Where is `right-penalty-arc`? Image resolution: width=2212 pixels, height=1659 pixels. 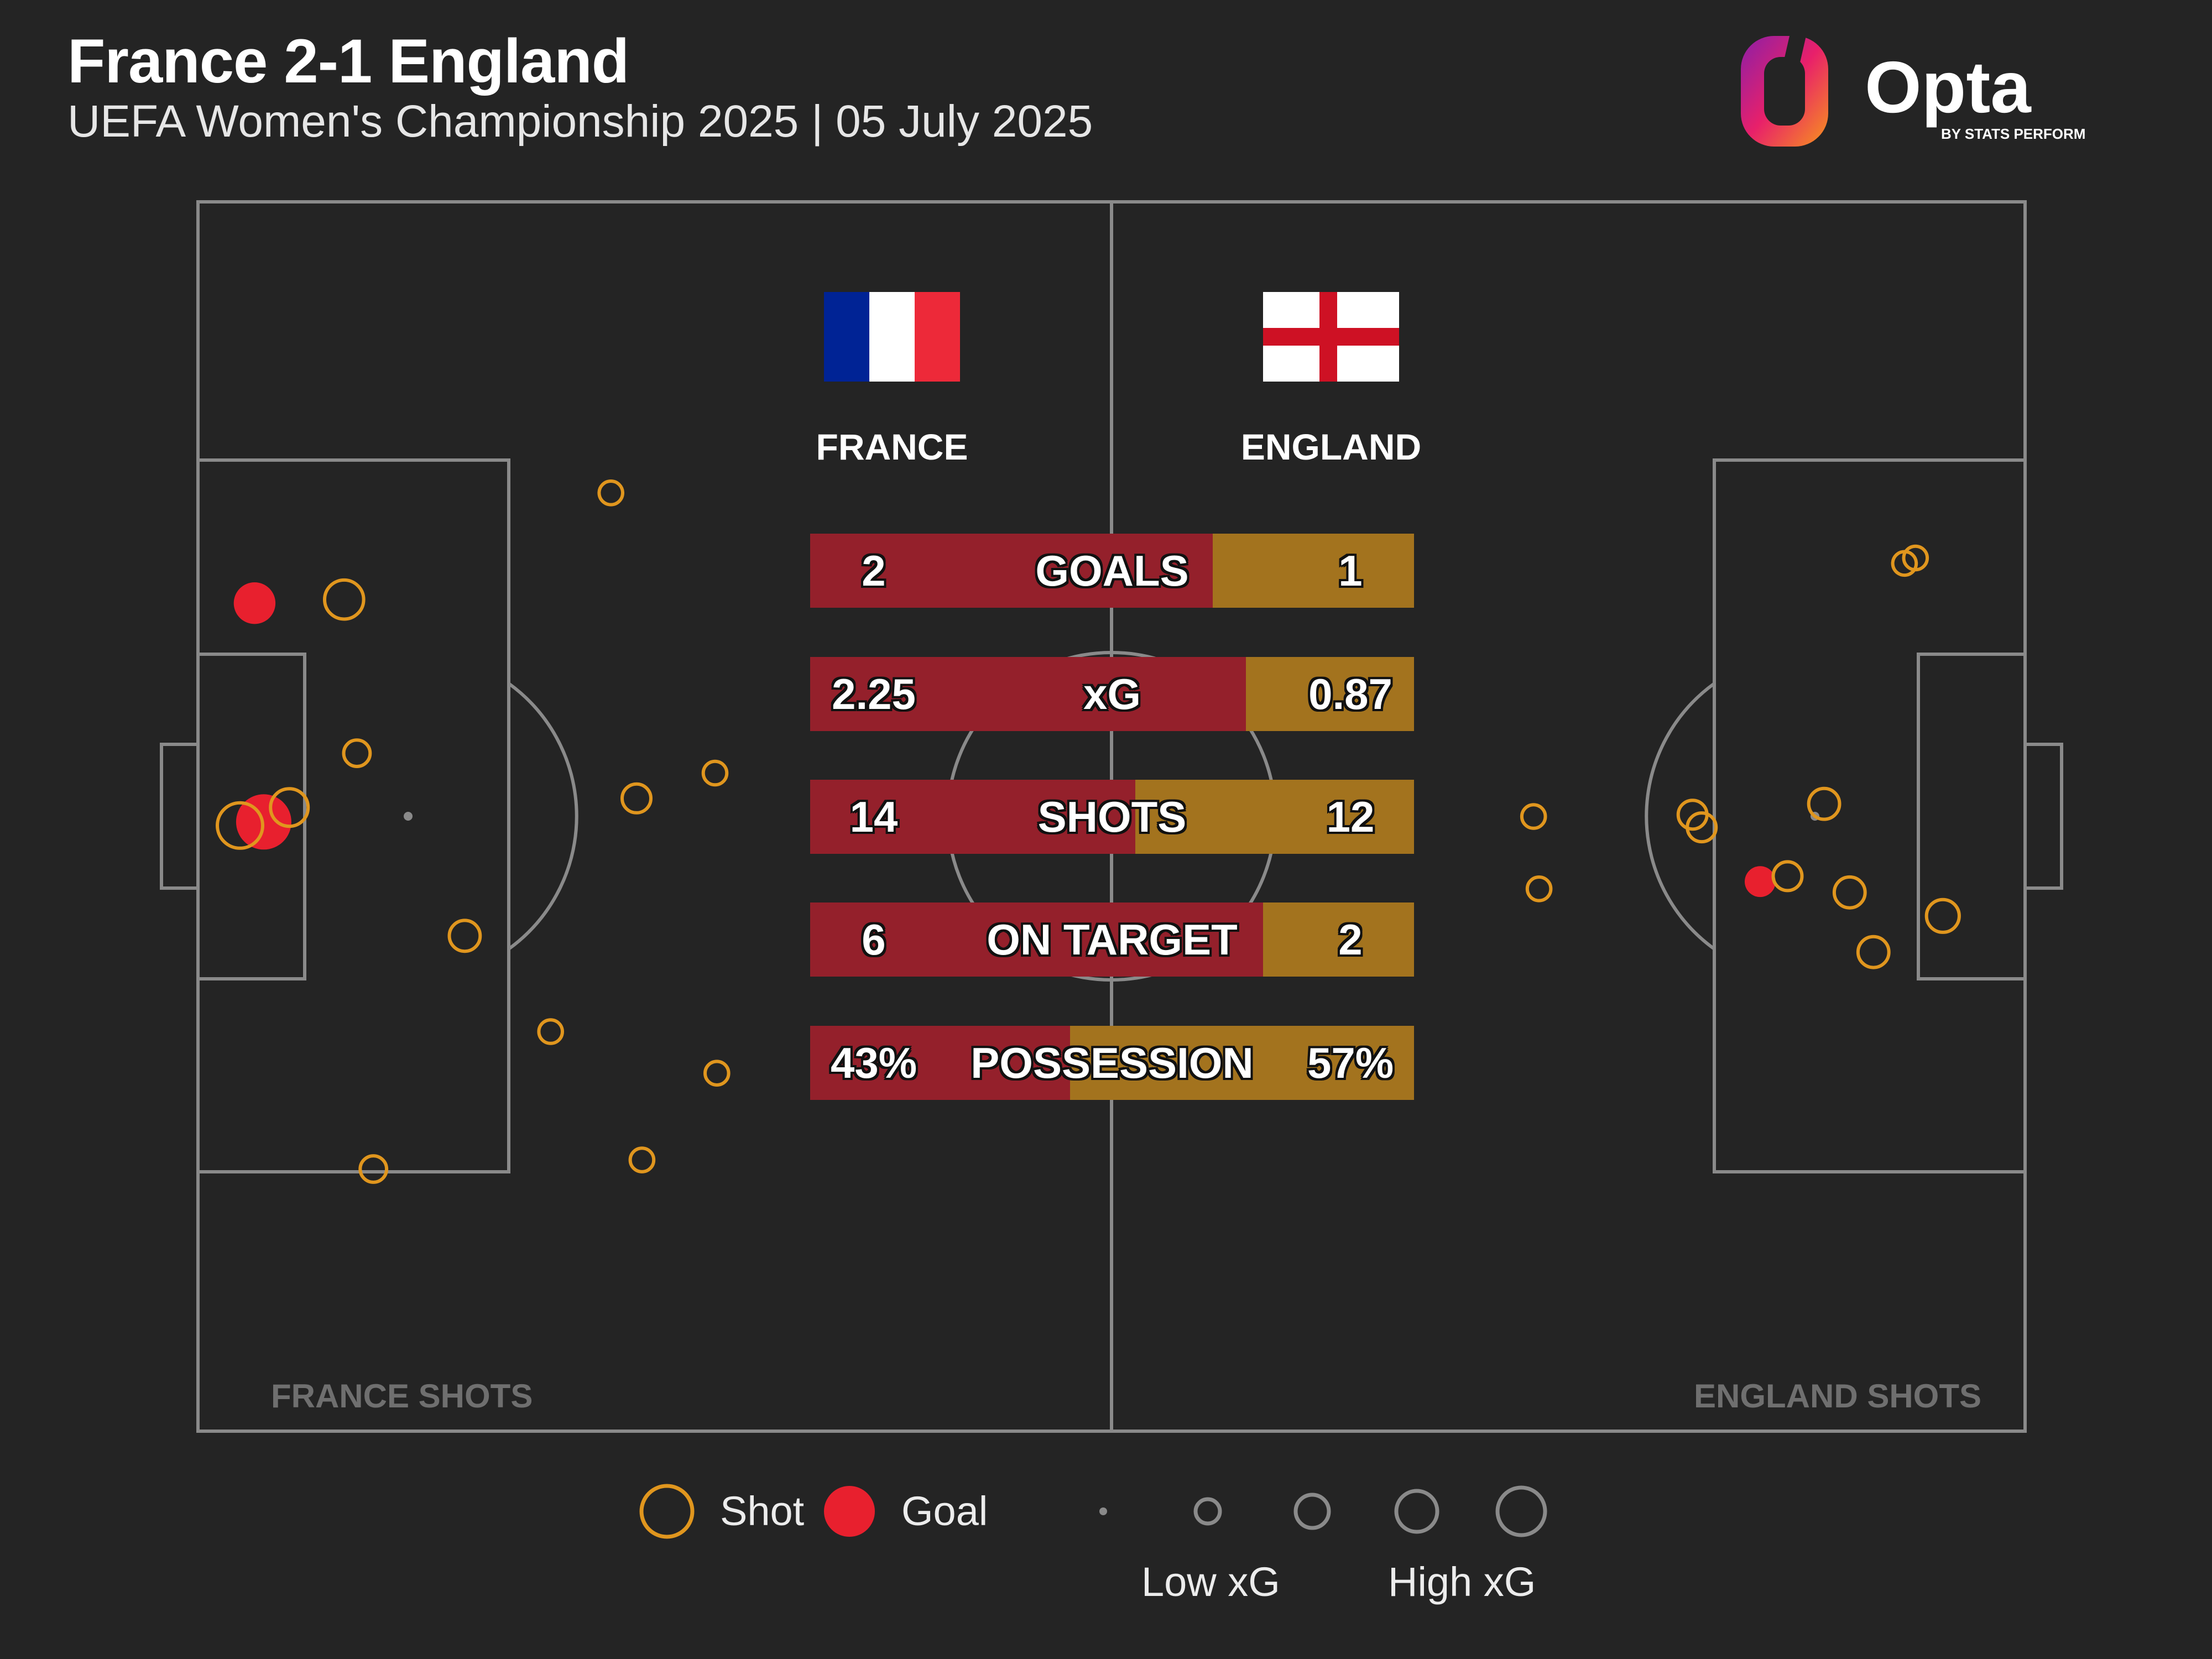 right-penalty-arc is located at coordinates (1680, 817).